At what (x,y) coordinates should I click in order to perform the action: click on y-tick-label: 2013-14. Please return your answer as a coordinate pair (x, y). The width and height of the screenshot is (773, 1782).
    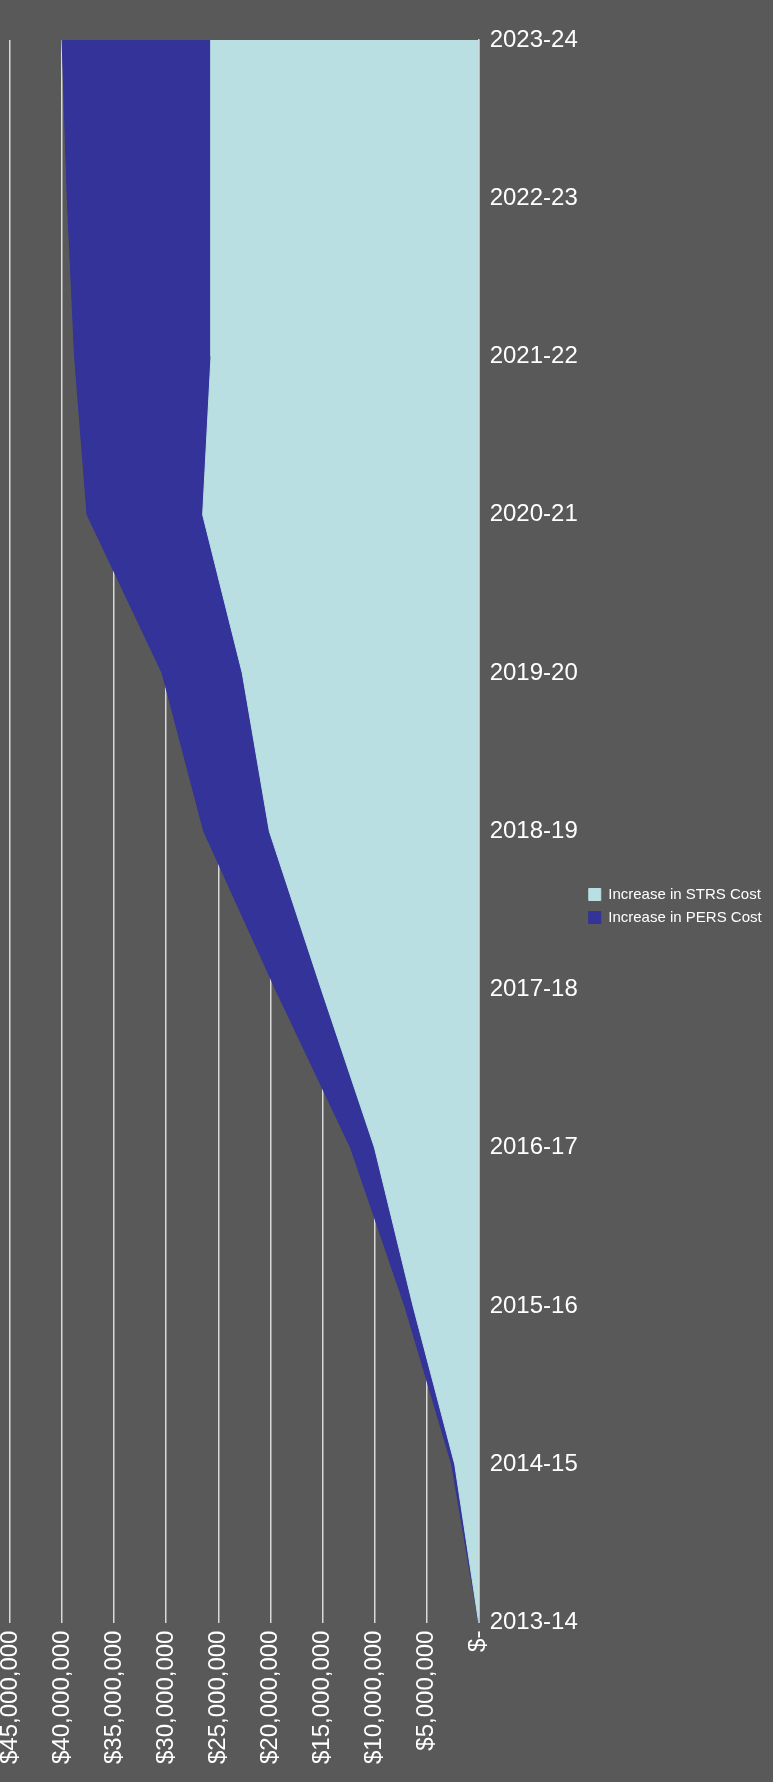
    Looking at the image, I should click on (533, 1621).